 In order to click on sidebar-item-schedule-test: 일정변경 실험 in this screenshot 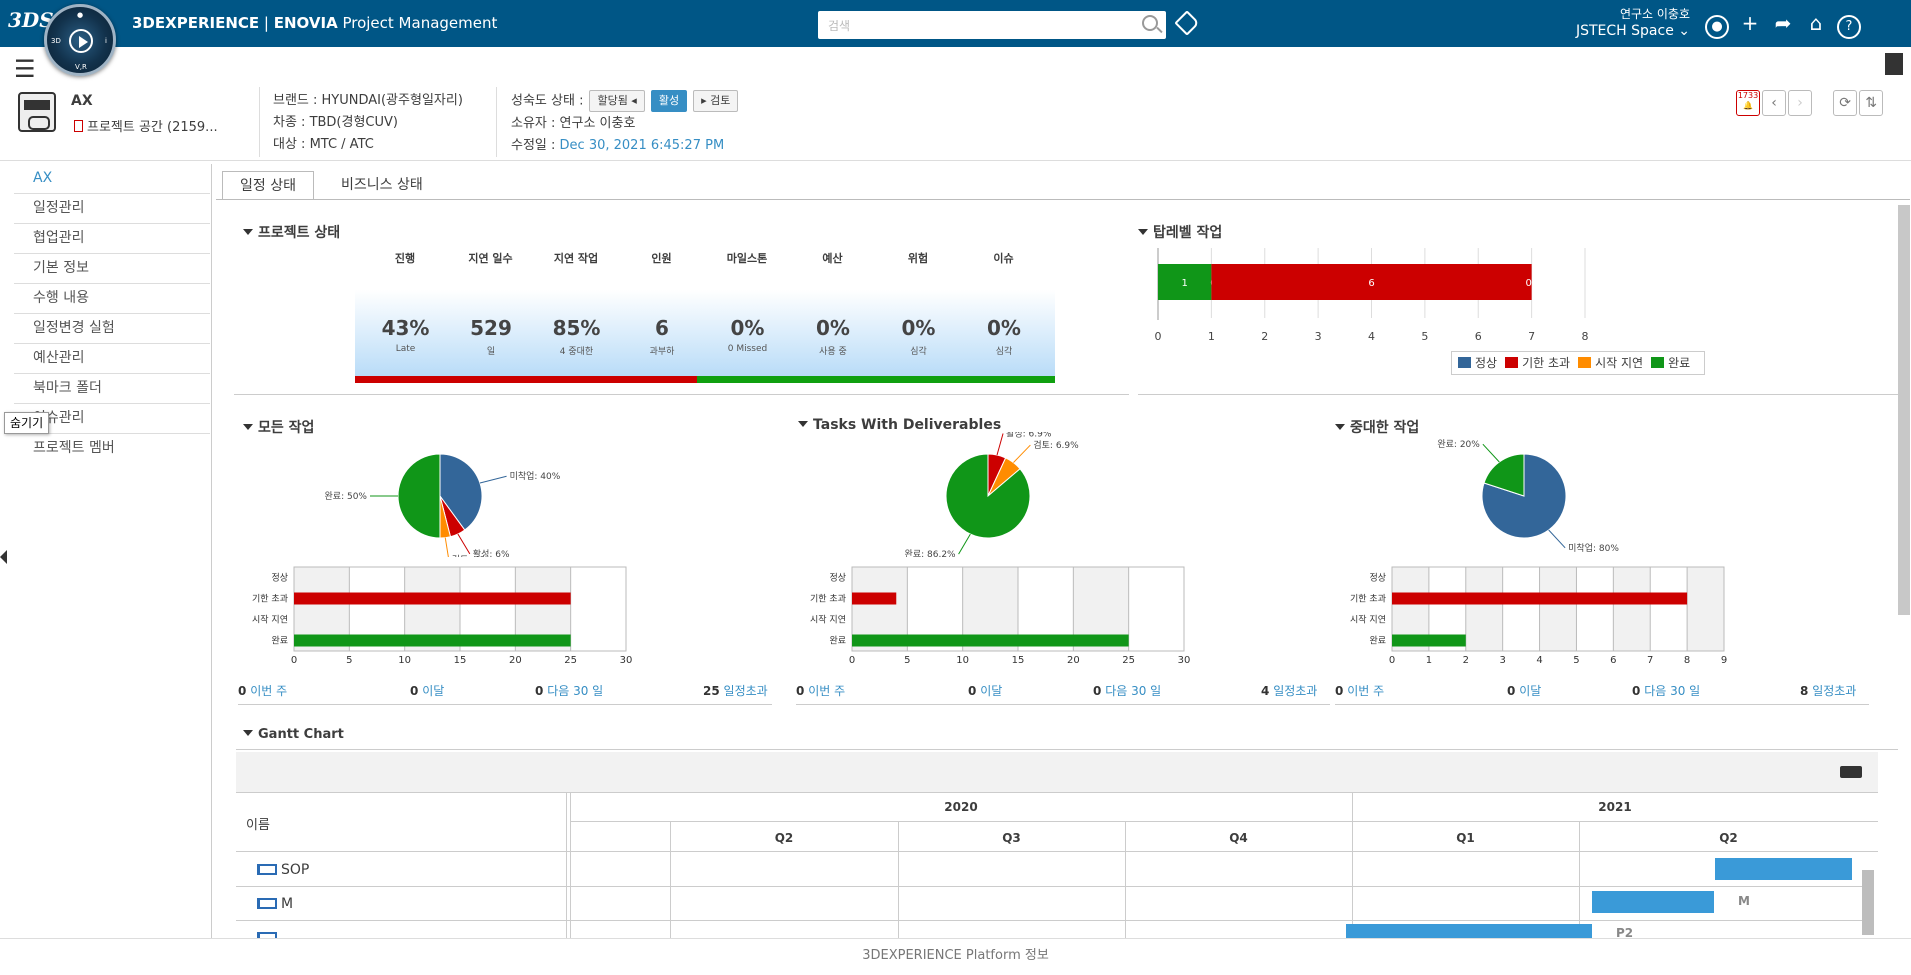, I will do `click(112, 329)`.